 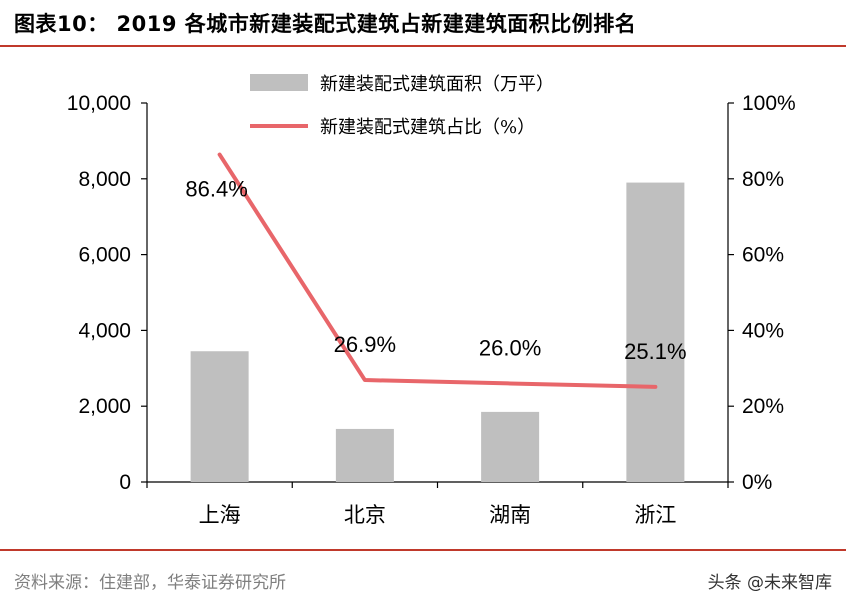 I want to click on chart-title: 图表10： 2019 各城市新建装配式建筑占新建建筑面积比例排名, so click(x=325, y=24).